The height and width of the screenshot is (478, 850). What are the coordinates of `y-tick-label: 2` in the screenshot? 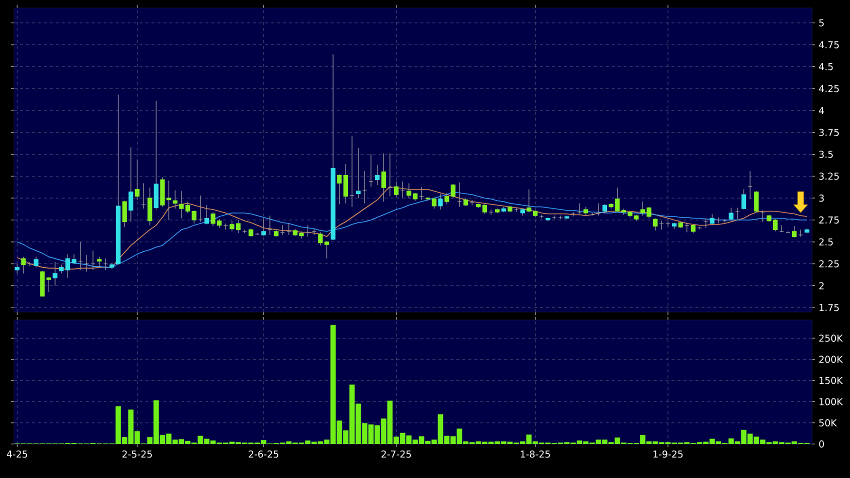 It's located at (821, 286).